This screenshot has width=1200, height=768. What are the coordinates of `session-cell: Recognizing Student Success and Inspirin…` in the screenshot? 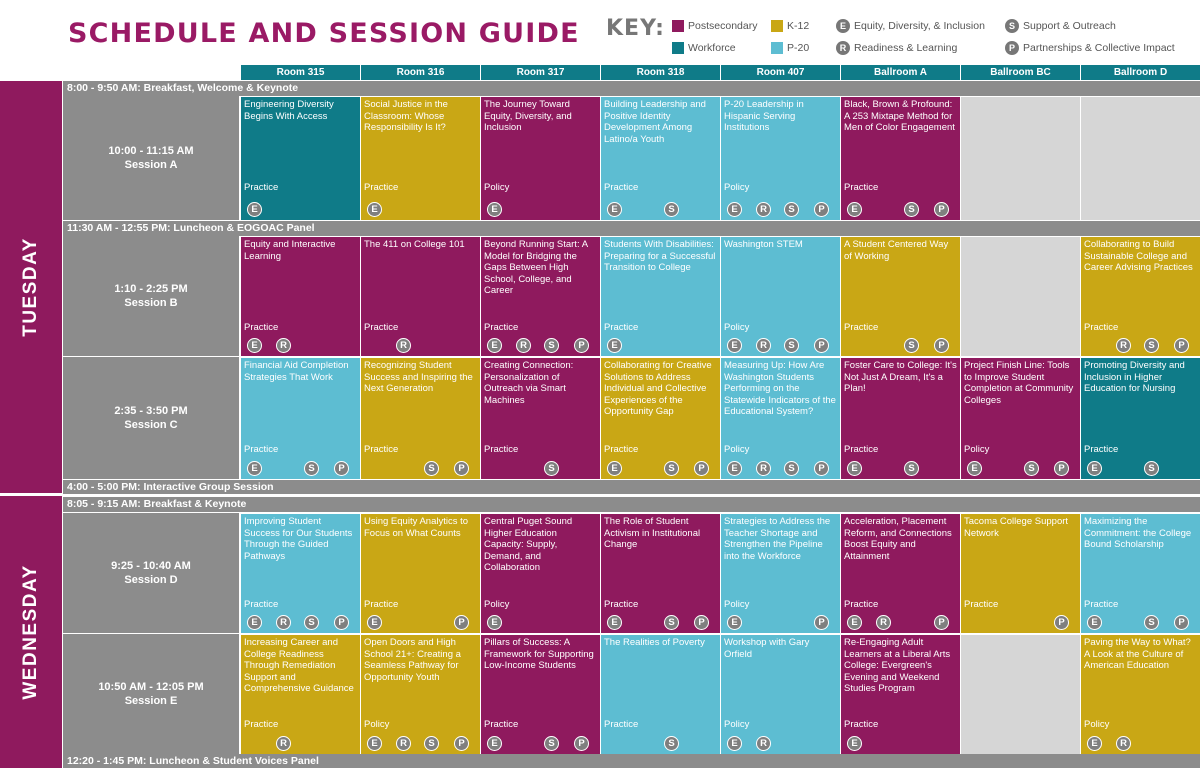 It's located at (420, 418).